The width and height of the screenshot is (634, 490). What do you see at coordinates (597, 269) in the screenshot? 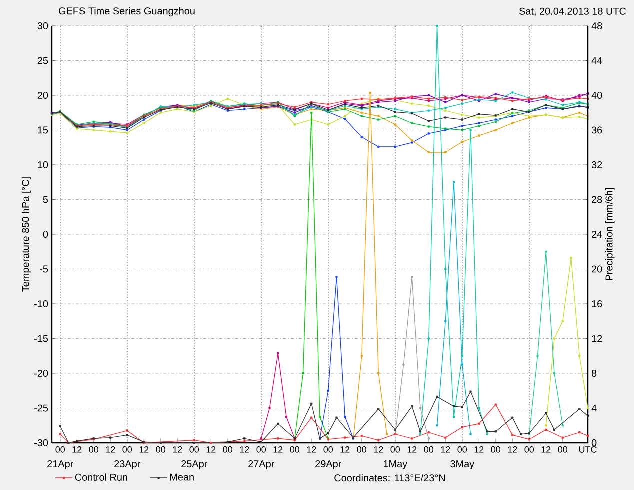
I see `y2-tick-label: 20` at bounding box center [597, 269].